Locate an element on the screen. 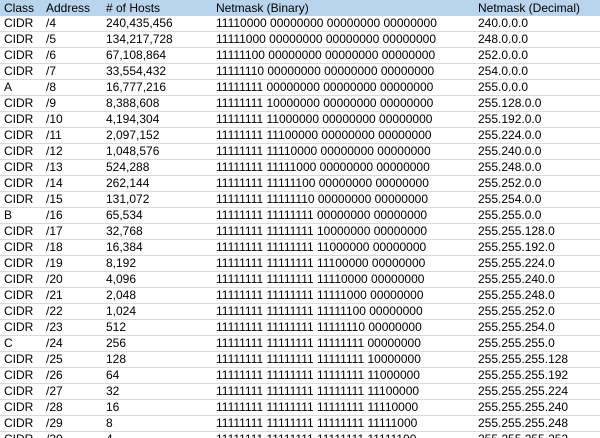 The image size is (600, 438). cell-class: C is located at coordinates (21, 343).